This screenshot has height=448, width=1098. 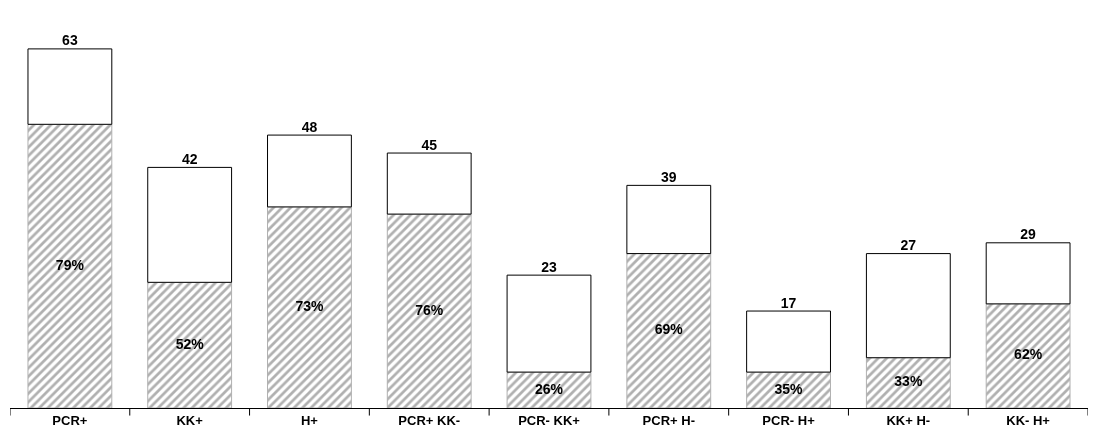 I want to click on annotation: 29, so click(x=1028, y=234).